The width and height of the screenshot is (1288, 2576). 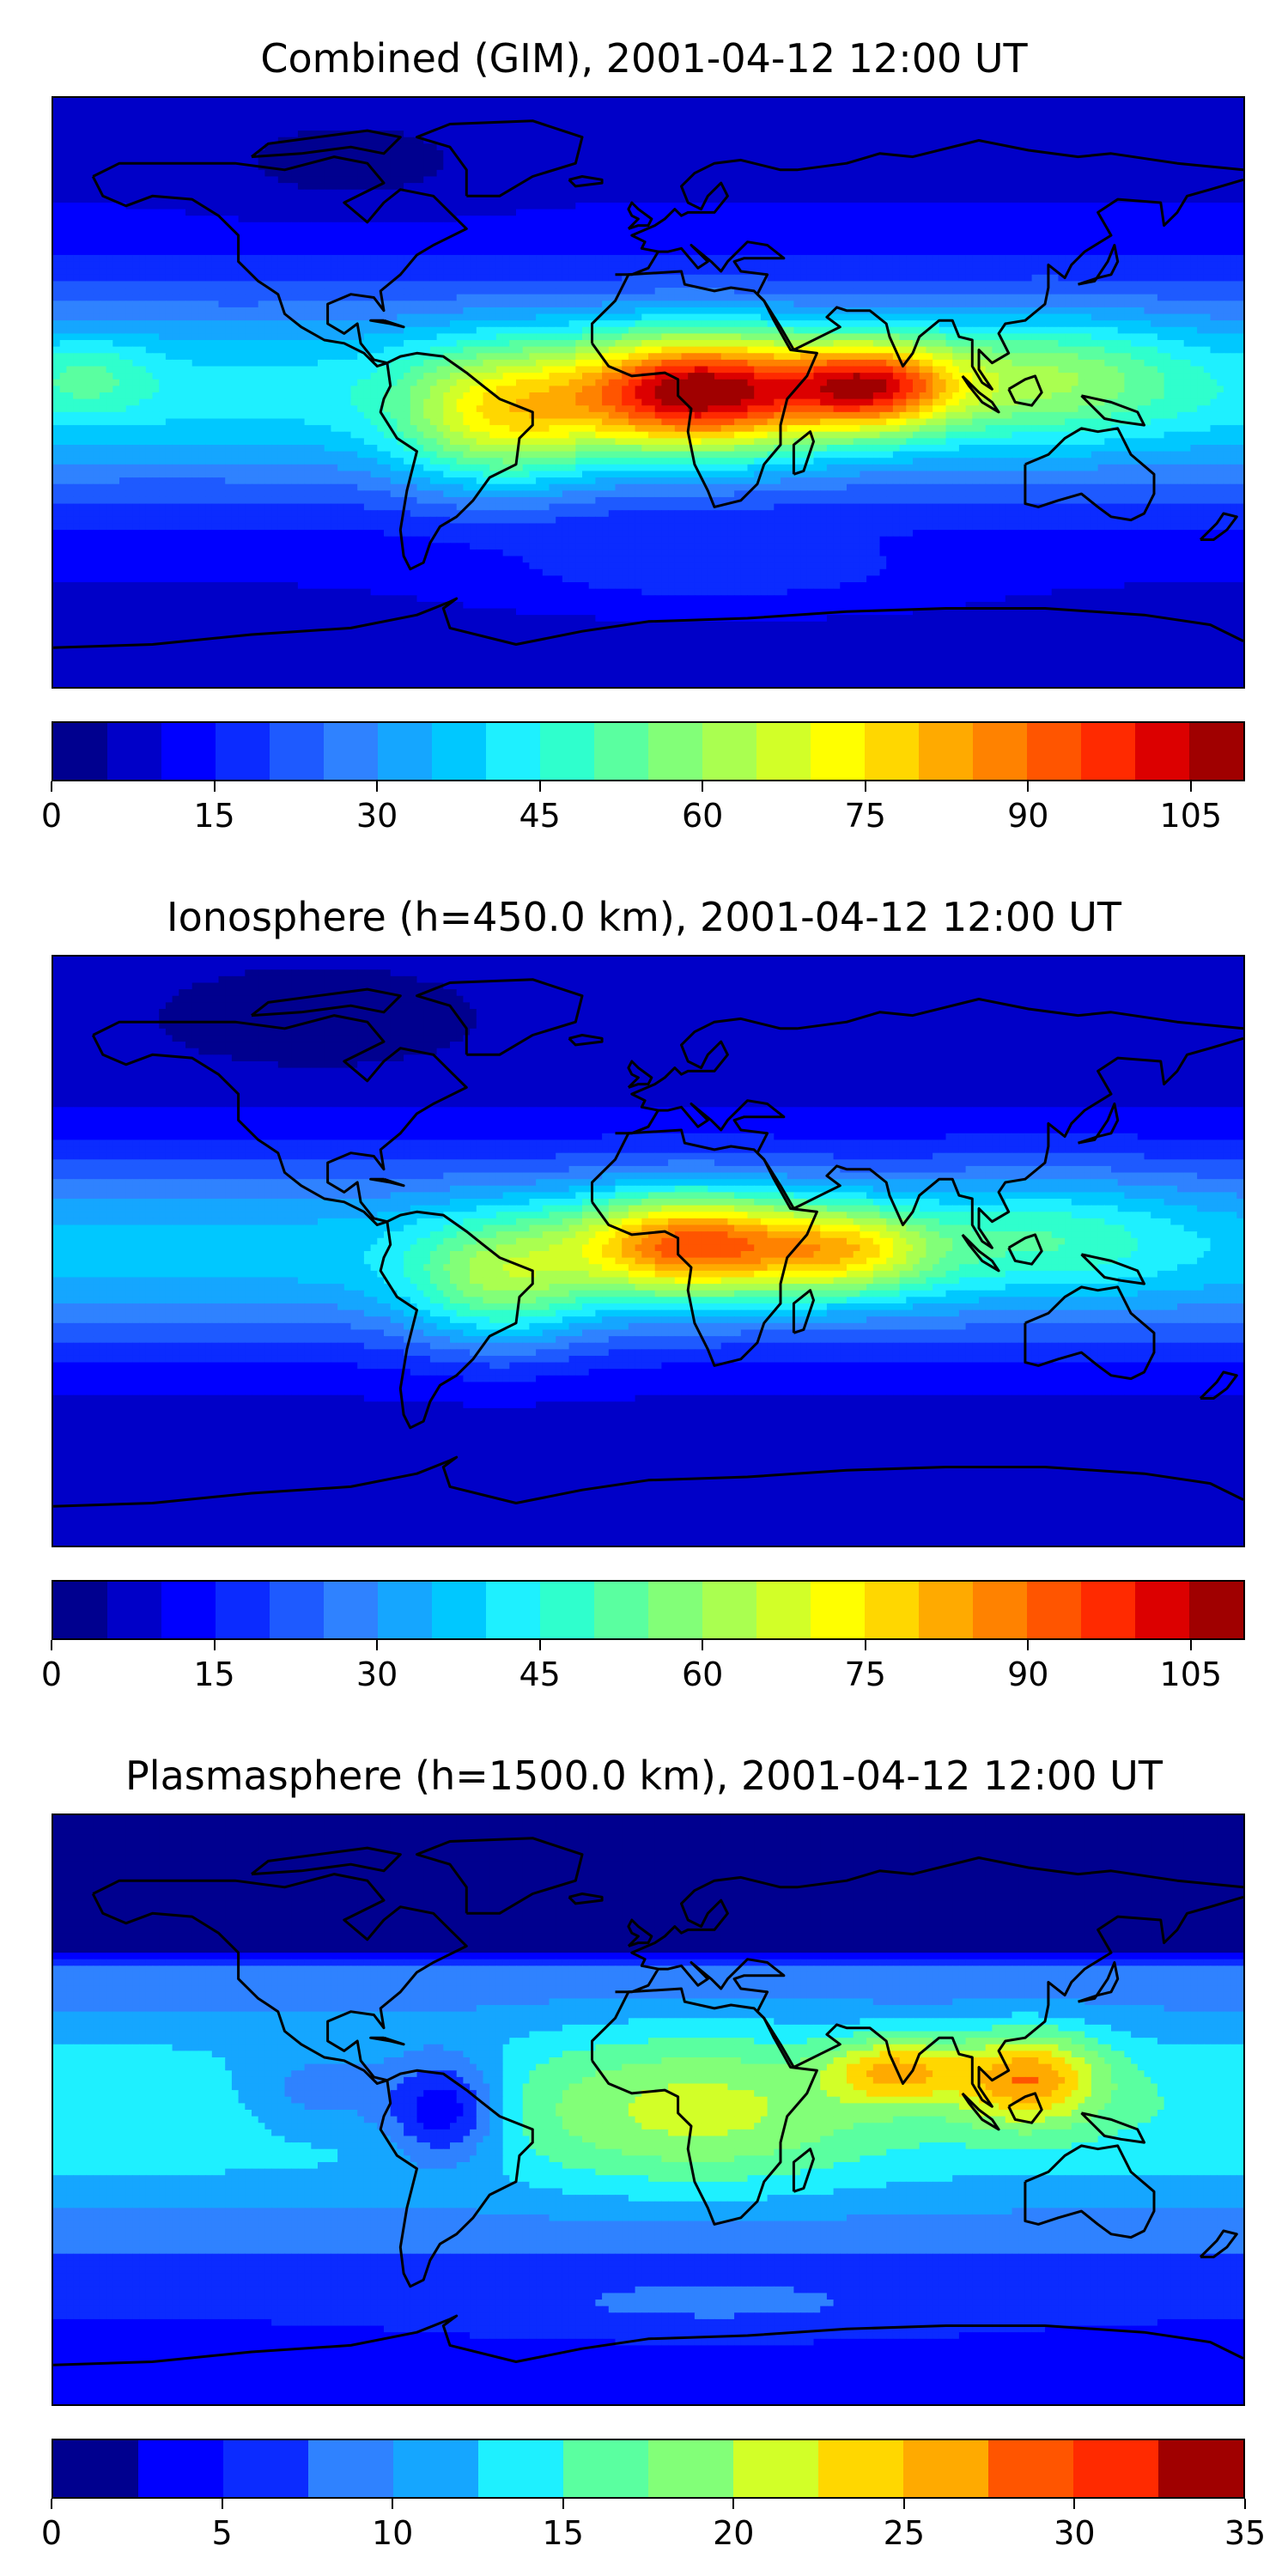 What do you see at coordinates (733, 2533) in the screenshot?
I see `colorbar-tick-label: 20` at bounding box center [733, 2533].